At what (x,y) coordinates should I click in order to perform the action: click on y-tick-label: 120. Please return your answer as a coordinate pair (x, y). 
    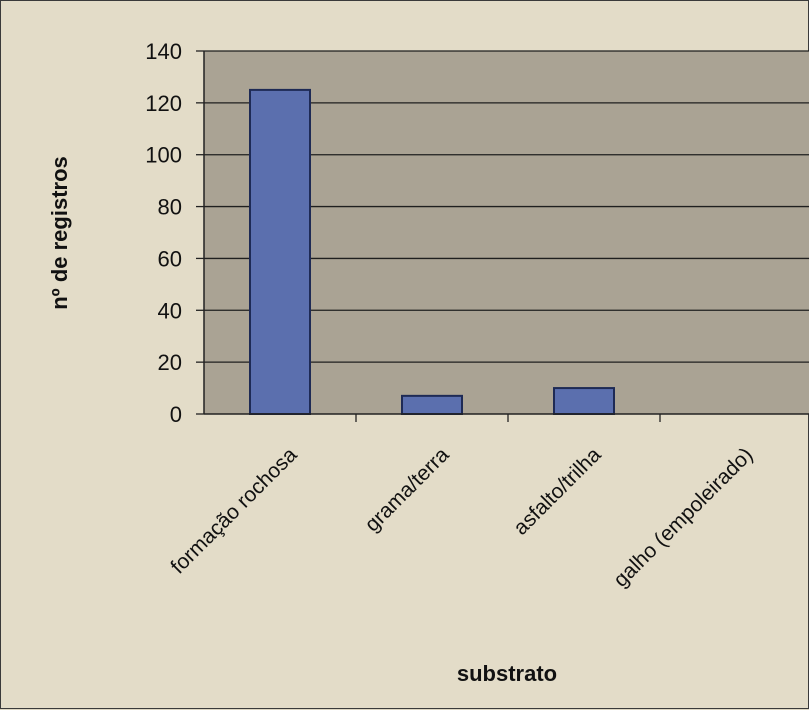
    Looking at the image, I should click on (163, 103).